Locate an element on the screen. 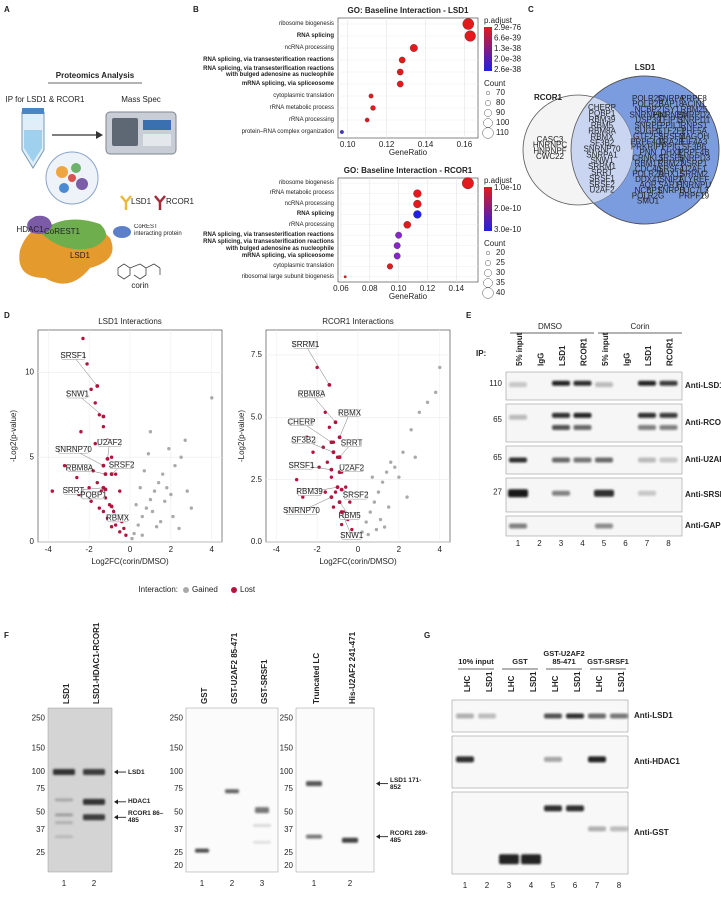 This screenshot has width=721, height=900. gene: TRA2B is located at coordinates (671, 141).